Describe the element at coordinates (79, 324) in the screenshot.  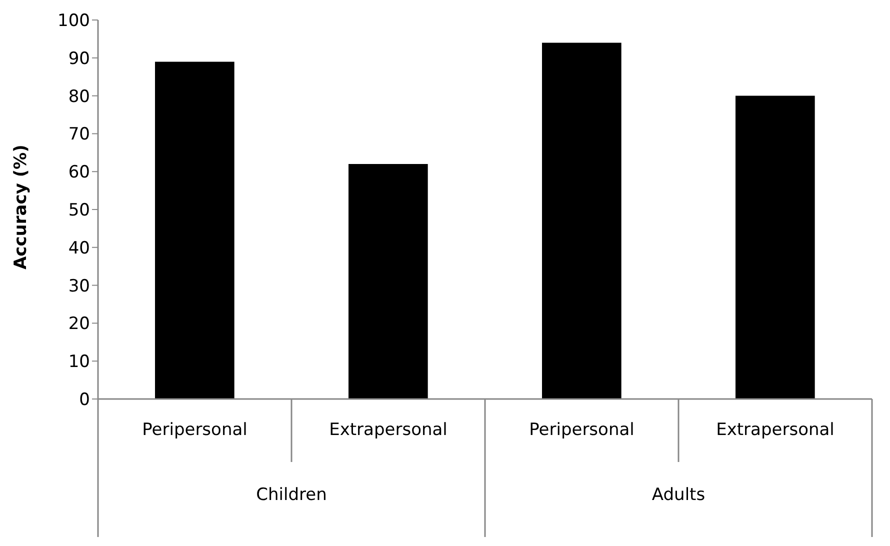
I see `y-tick-label: 20` at that location.